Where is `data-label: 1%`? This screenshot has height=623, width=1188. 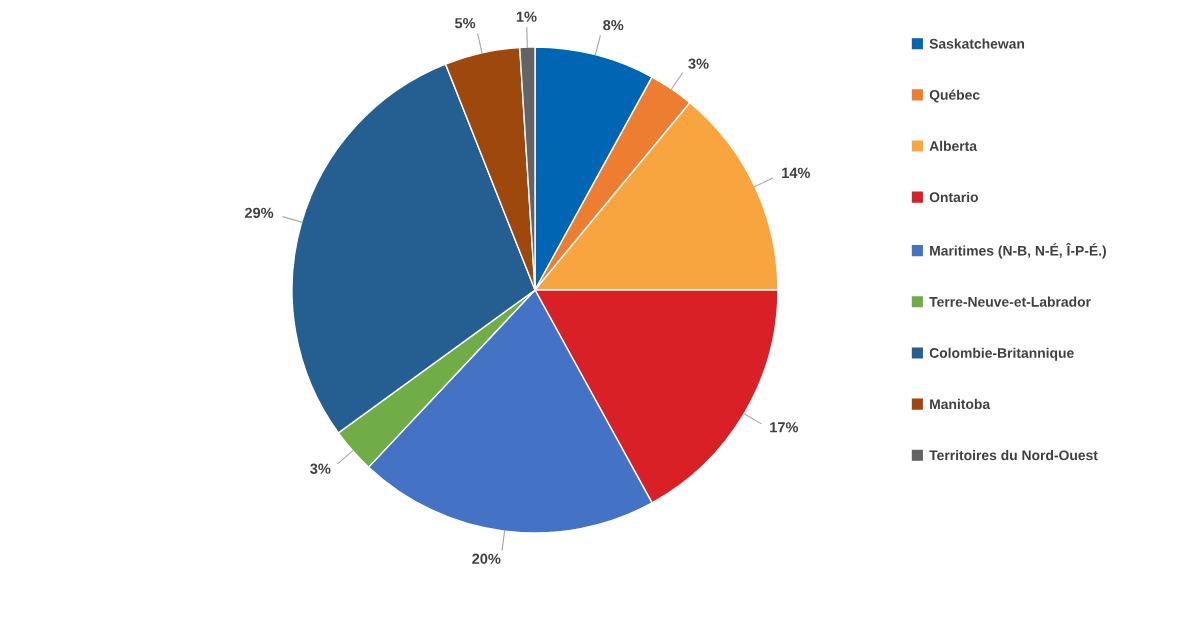
data-label: 1% is located at coordinates (526, 16).